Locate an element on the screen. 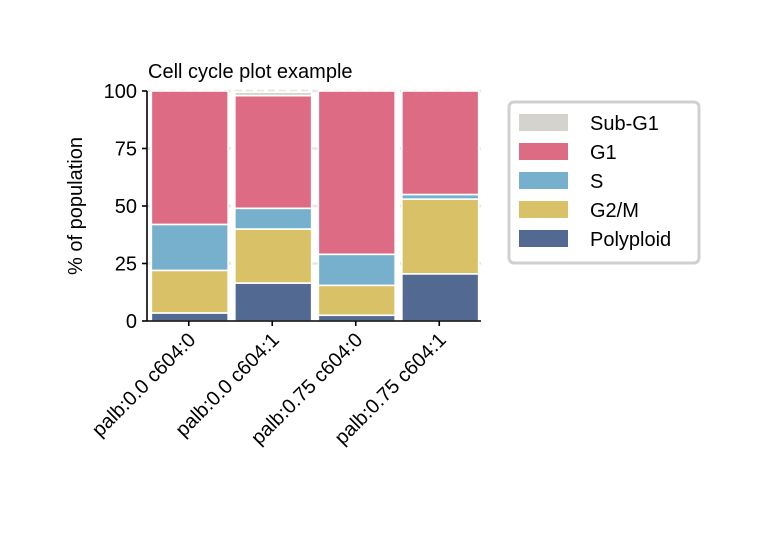 The width and height of the screenshot is (760, 536). y-tick-label: 50 is located at coordinates (126, 207).